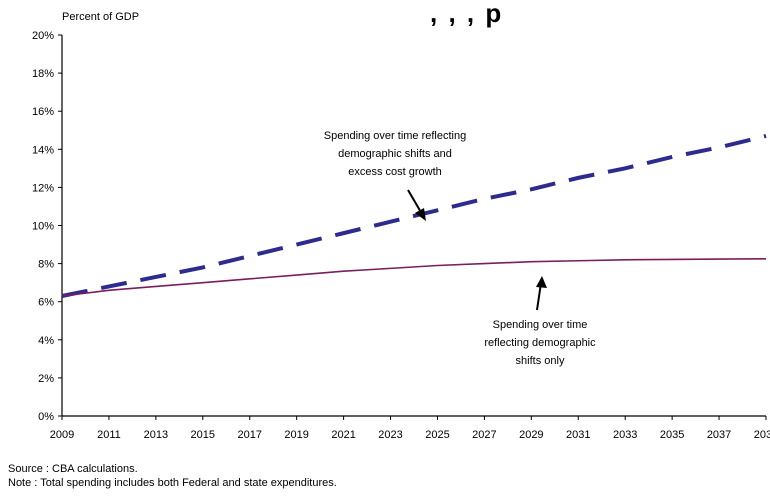 The height and width of the screenshot is (498, 770). What do you see at coordinates (46, 303) in the screenshot?
I see `y-tick-label: 6%` at bounding box center [46, 303].